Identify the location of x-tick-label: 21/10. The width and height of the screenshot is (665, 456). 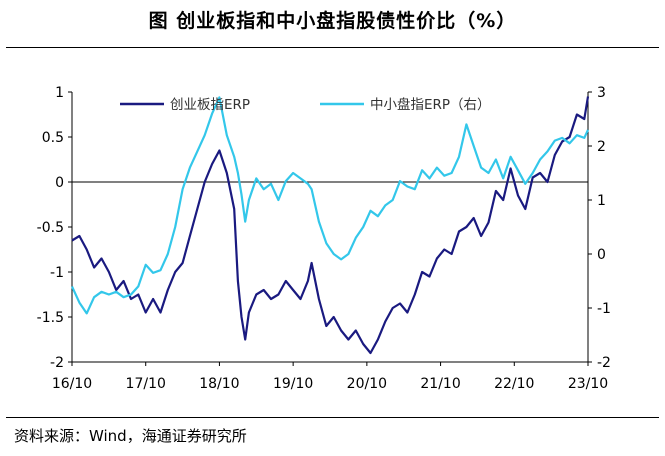
(440, 384).